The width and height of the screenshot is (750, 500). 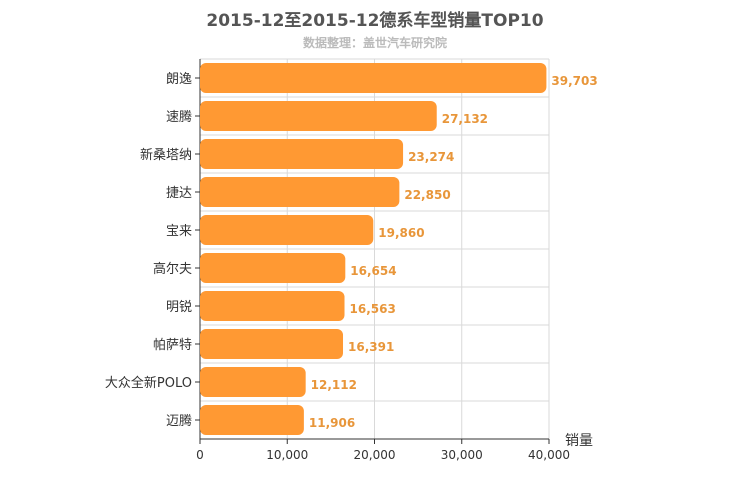 I want to click on value-label: 27,132, so click(x=465, y=119).